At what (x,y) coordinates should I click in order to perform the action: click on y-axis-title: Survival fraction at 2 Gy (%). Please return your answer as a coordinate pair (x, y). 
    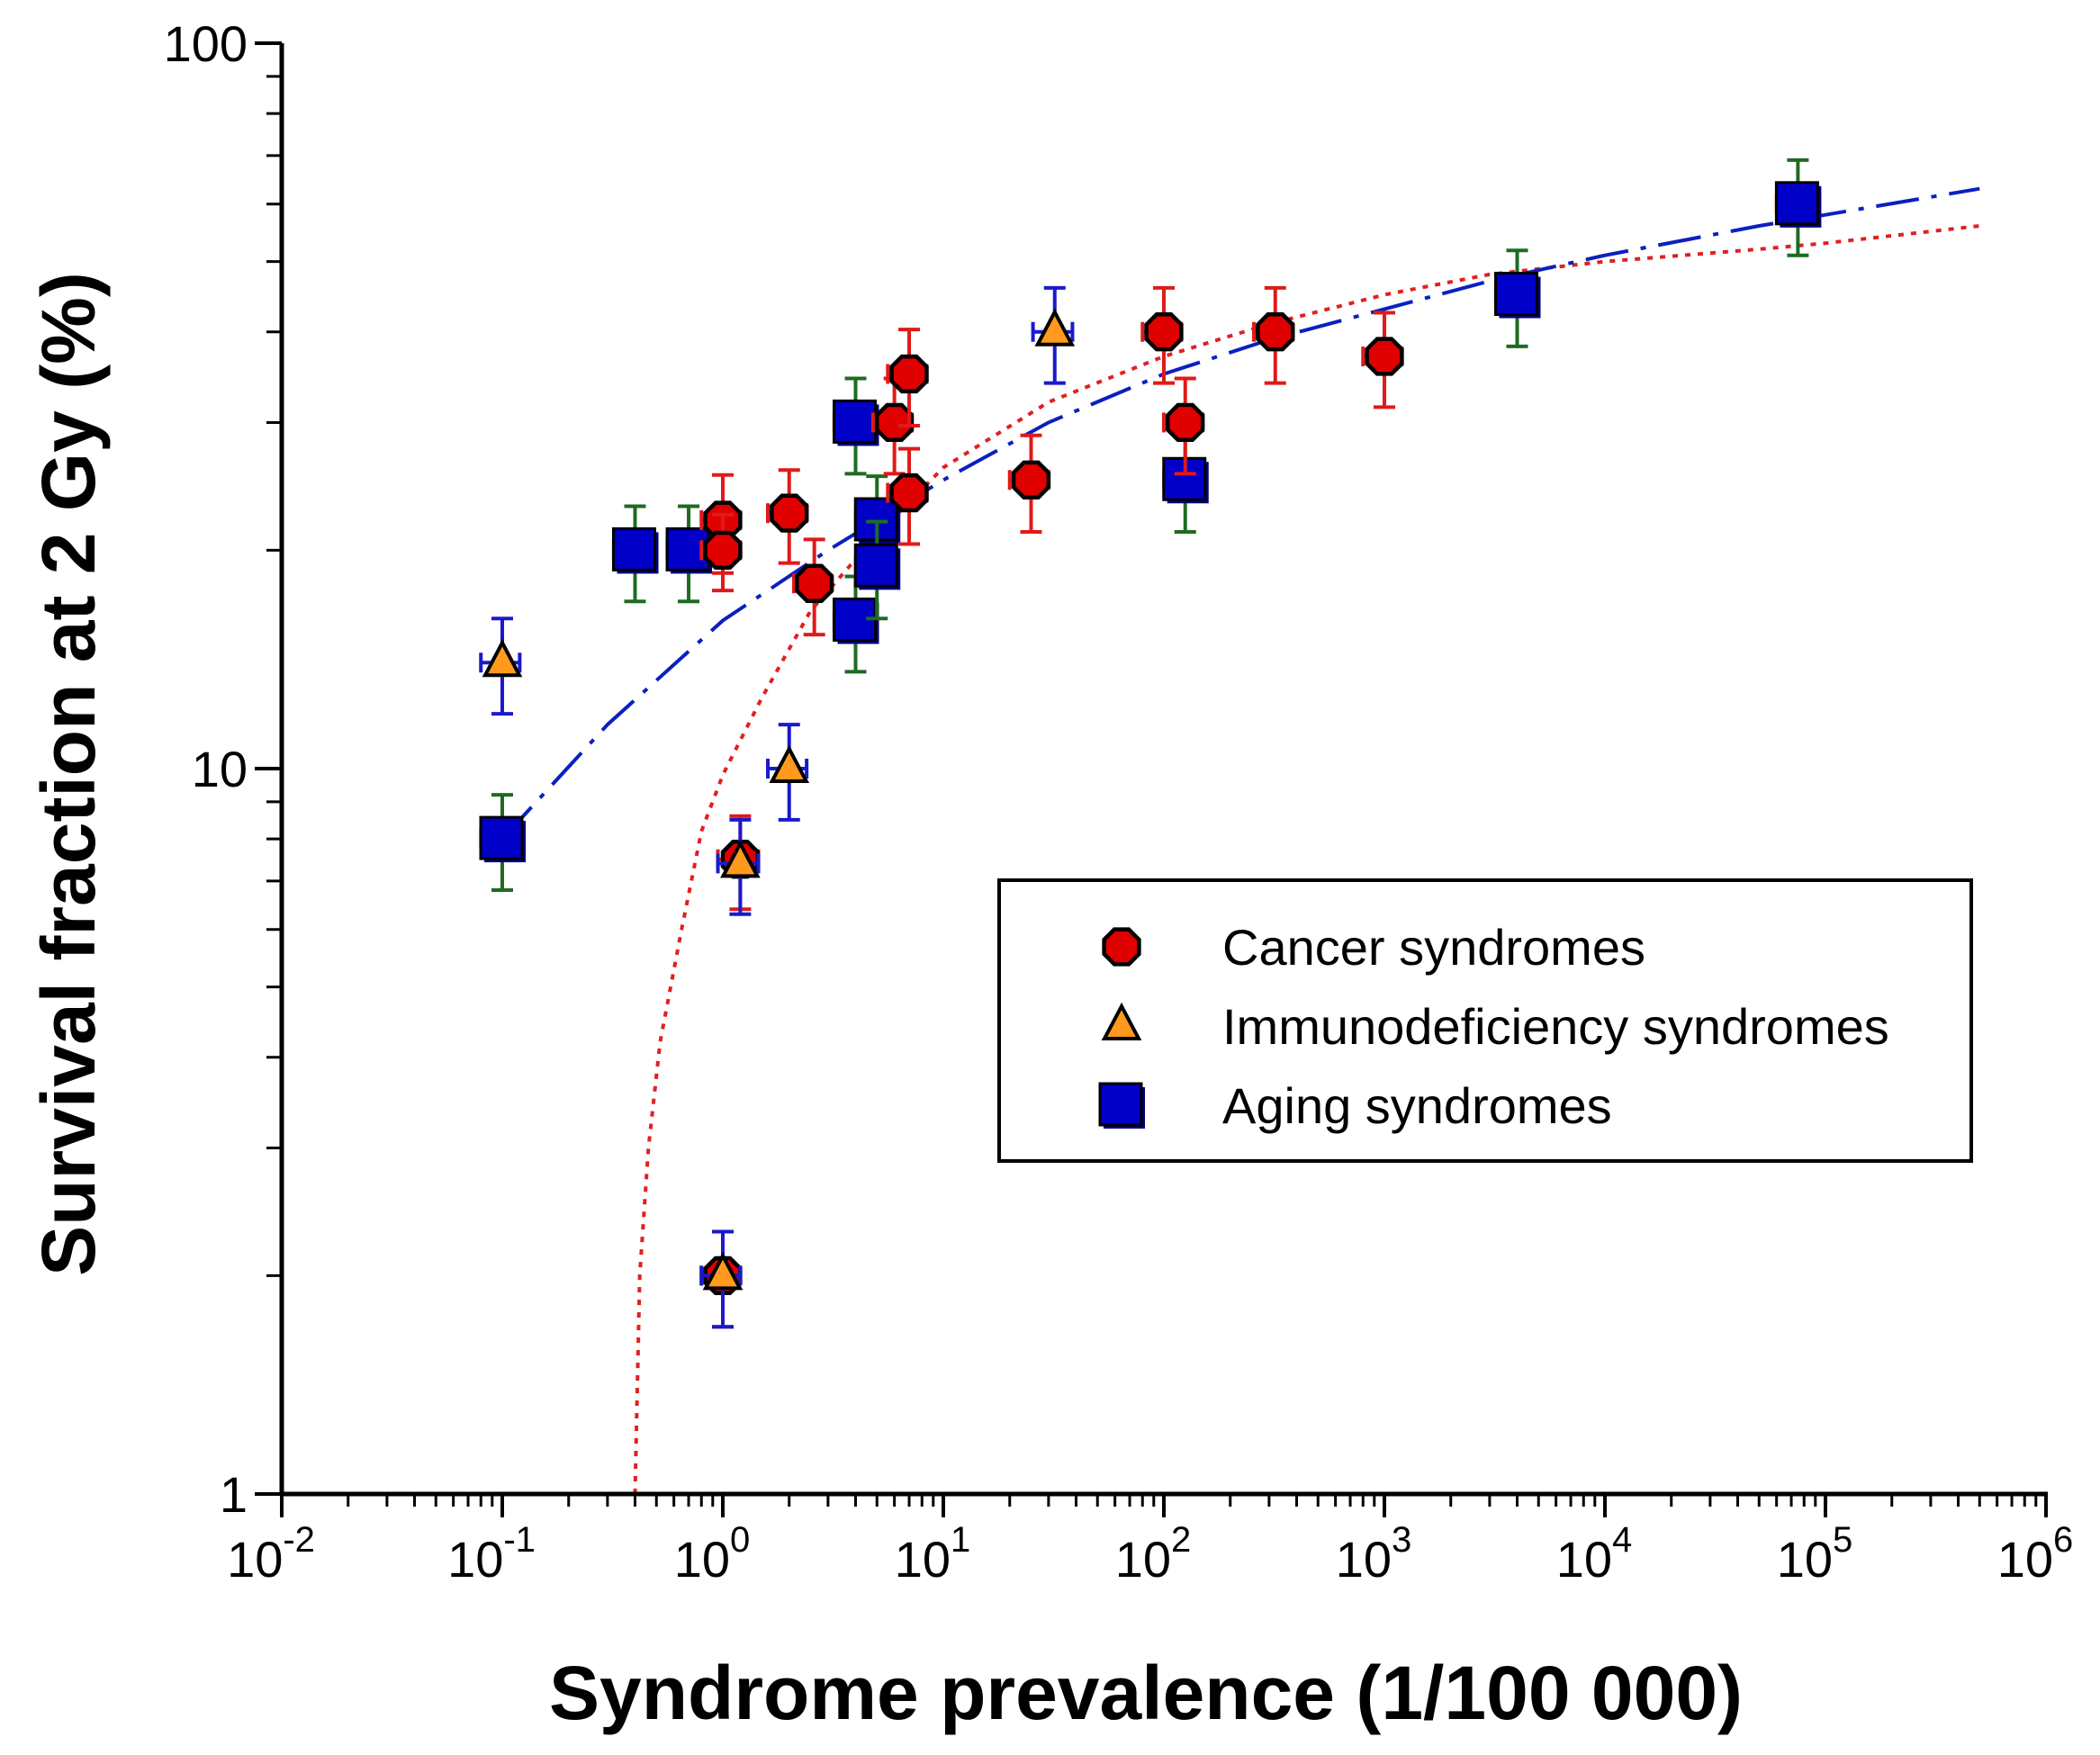
    Looking at the image, I should click on (68, 774).